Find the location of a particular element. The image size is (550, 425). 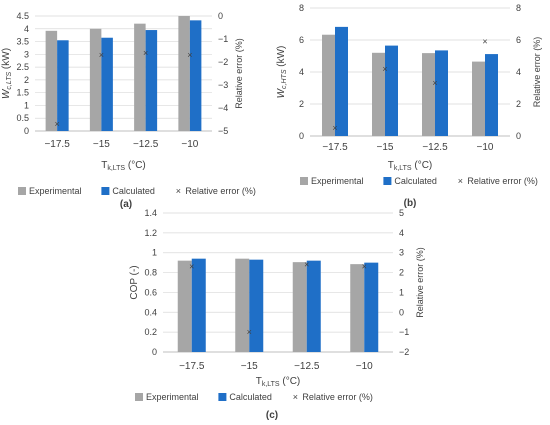

y2-tick-label: 6 is located at coordinates (518, 40).